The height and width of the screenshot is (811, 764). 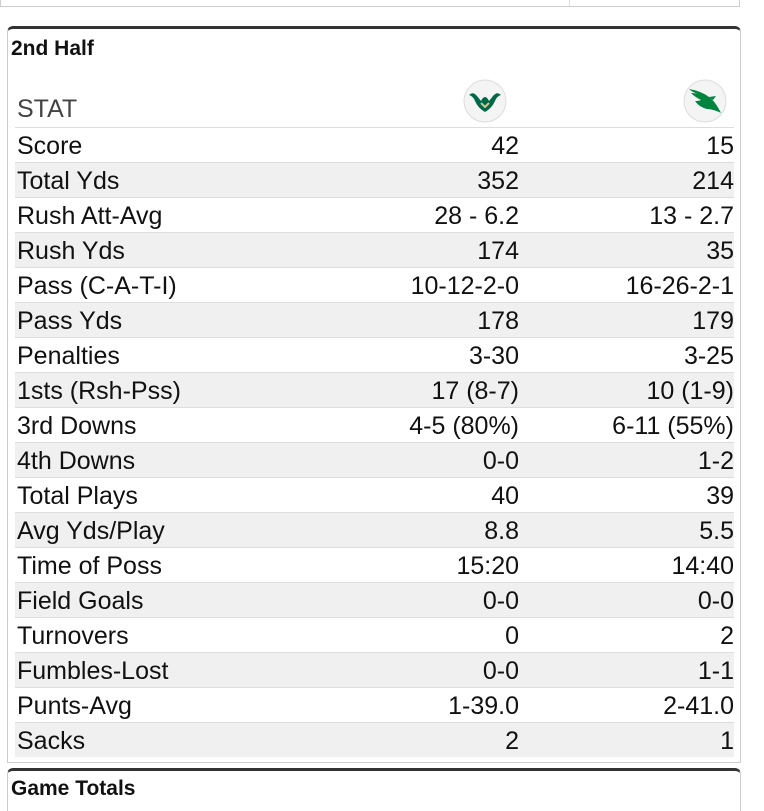 What do you see at coordinates (99, 391) in the screenshot?
I see `stat-label: 1sts (Rsh-Pss)` at bounding box center [99, 391].